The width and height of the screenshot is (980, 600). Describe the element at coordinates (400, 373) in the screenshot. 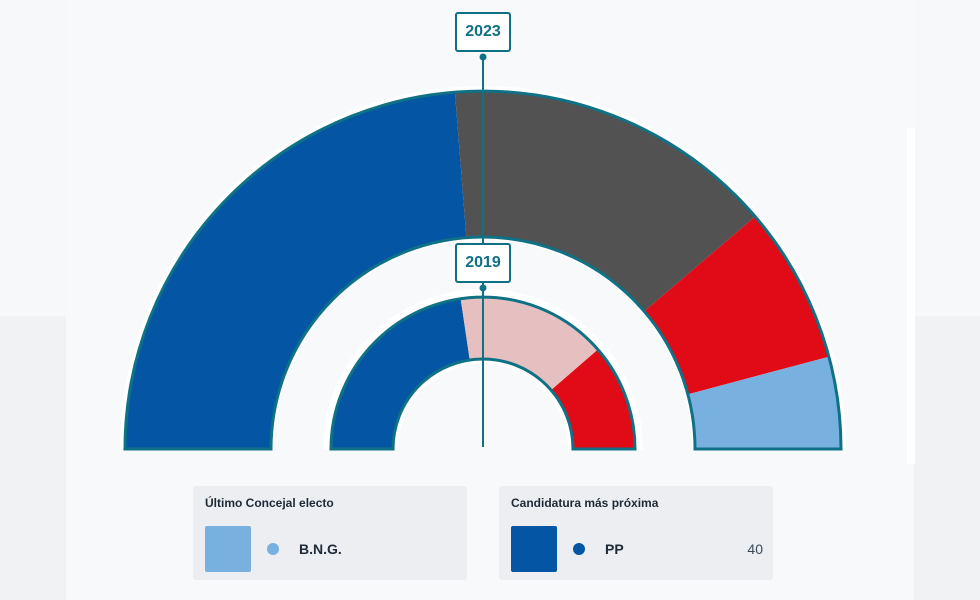

I see `inner-ring-segment` at that location.